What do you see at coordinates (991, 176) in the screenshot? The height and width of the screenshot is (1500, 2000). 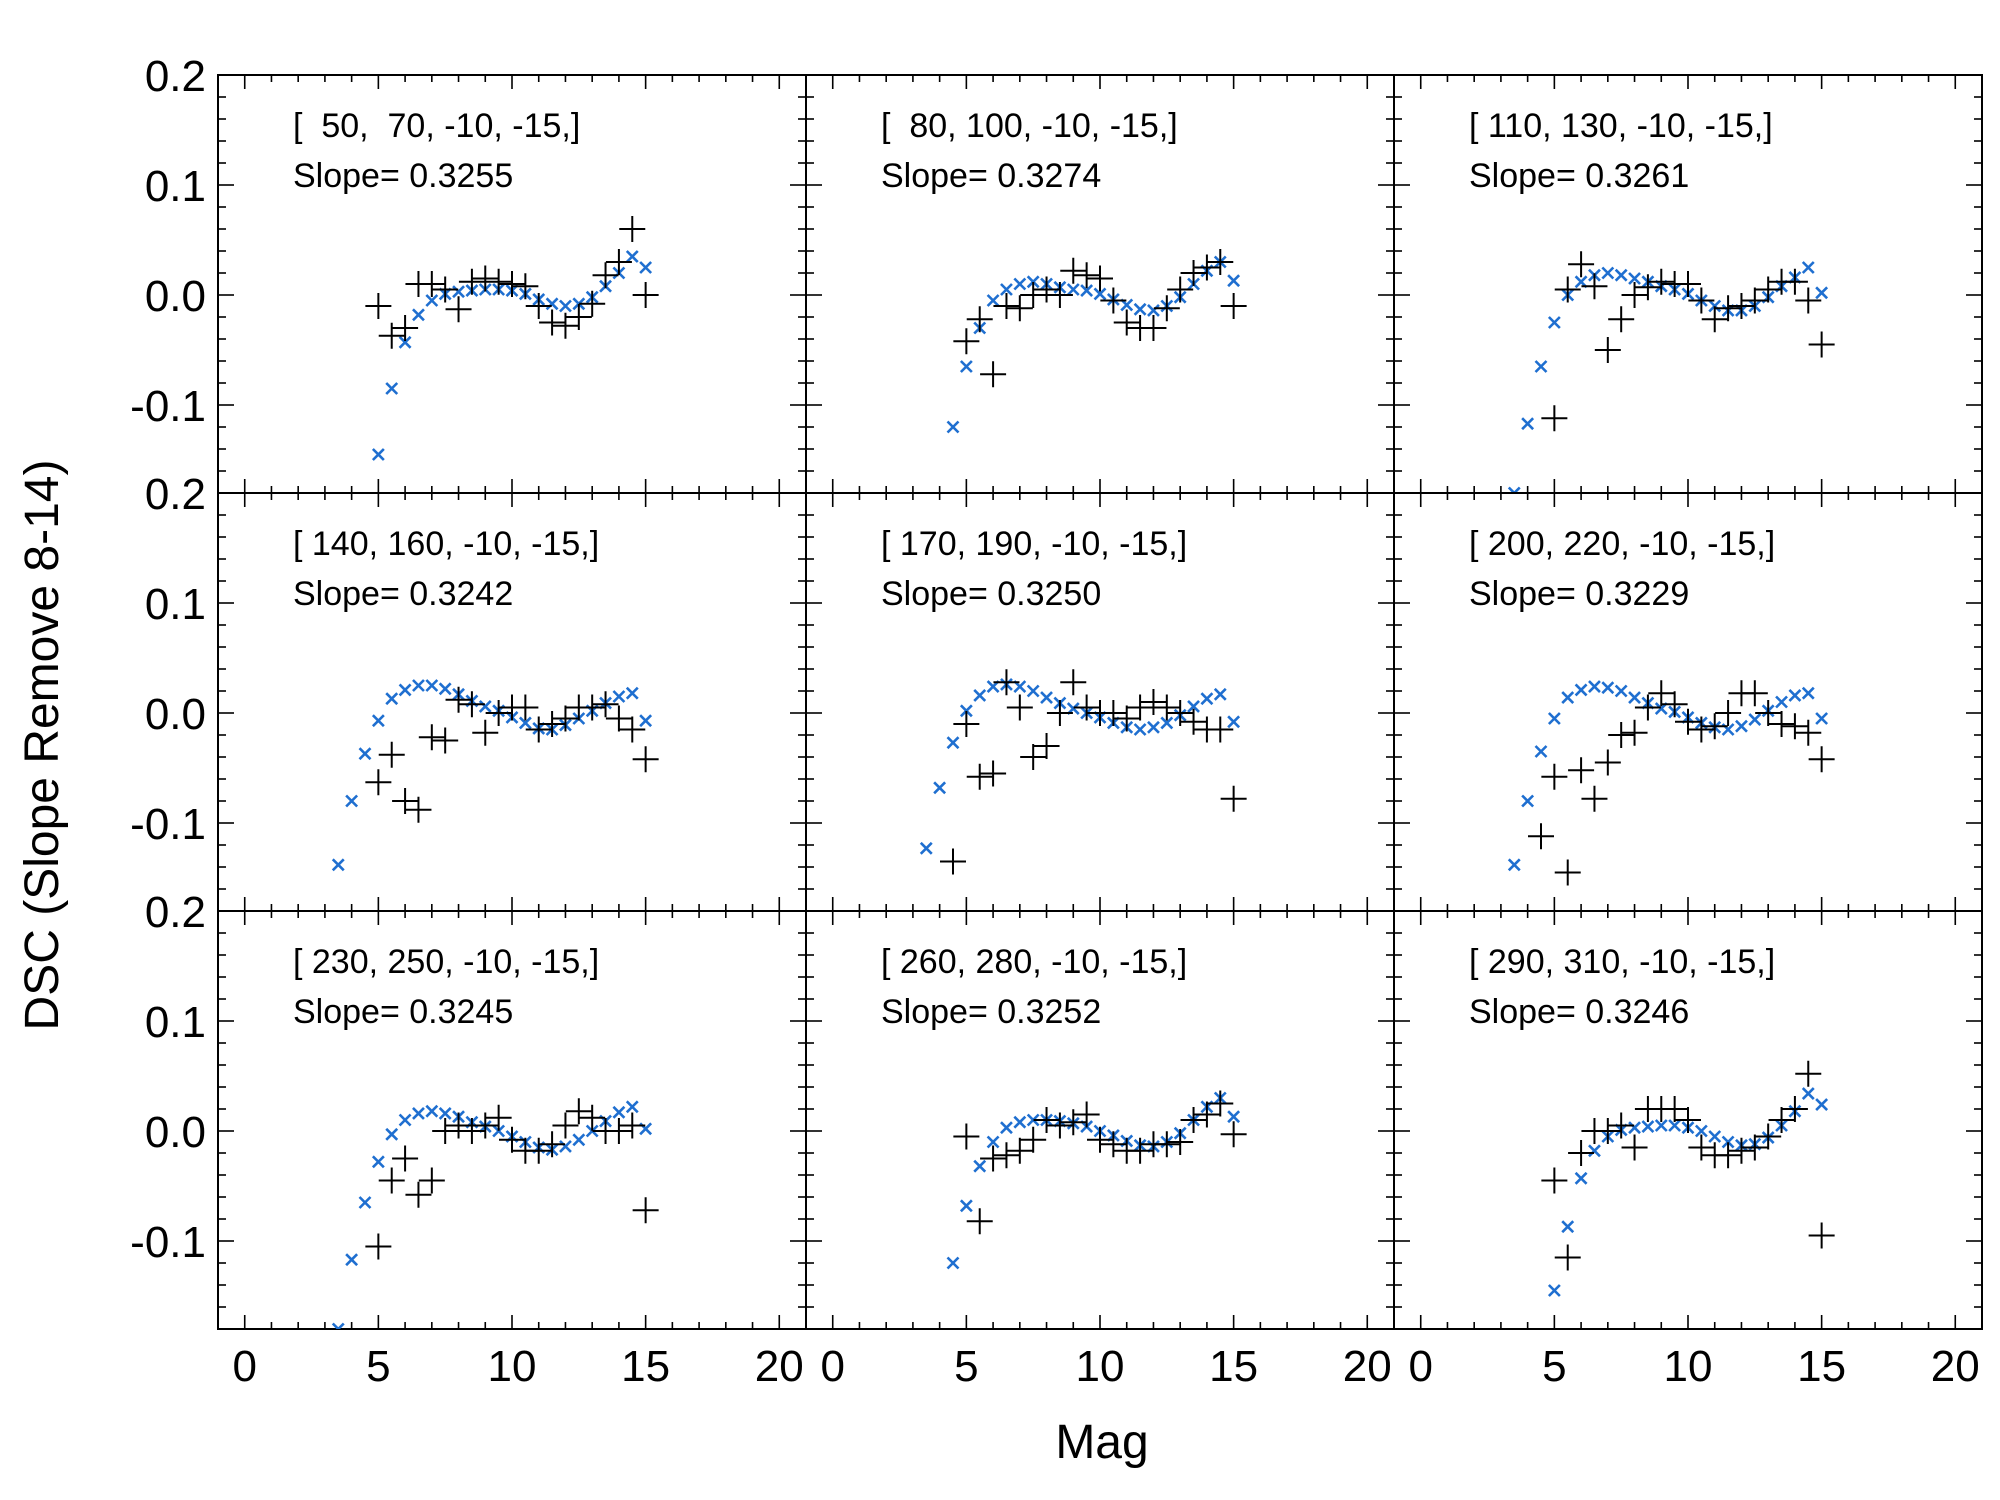 I see `panel-slope: Slope= 0.3274` at bounding box center [991, 176].